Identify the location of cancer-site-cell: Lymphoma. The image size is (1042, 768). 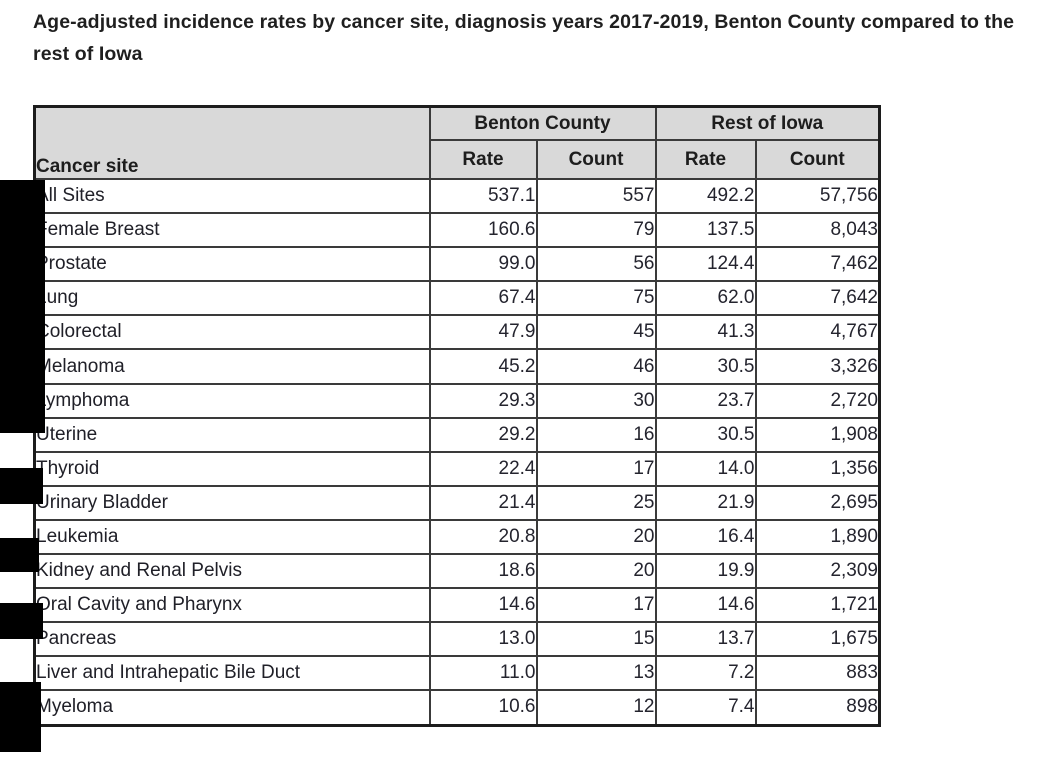
(232, 400).